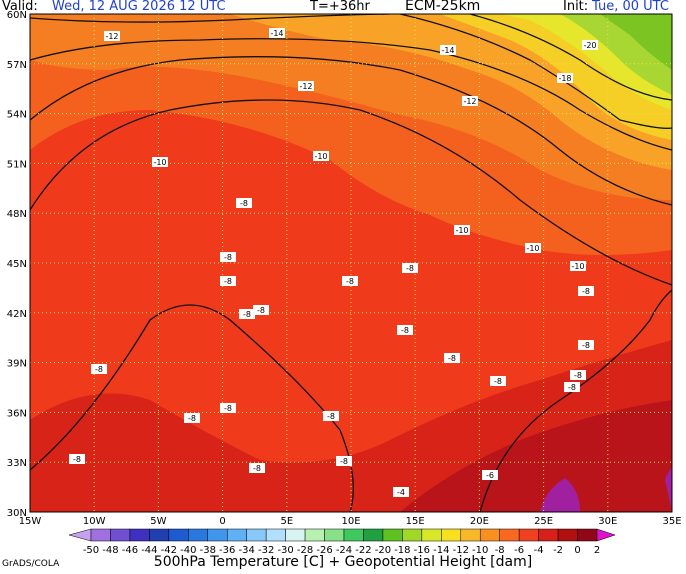 The height and width of the screenshot is (574, 686). I want to click on lon-label: 5W, so click(158, 521).